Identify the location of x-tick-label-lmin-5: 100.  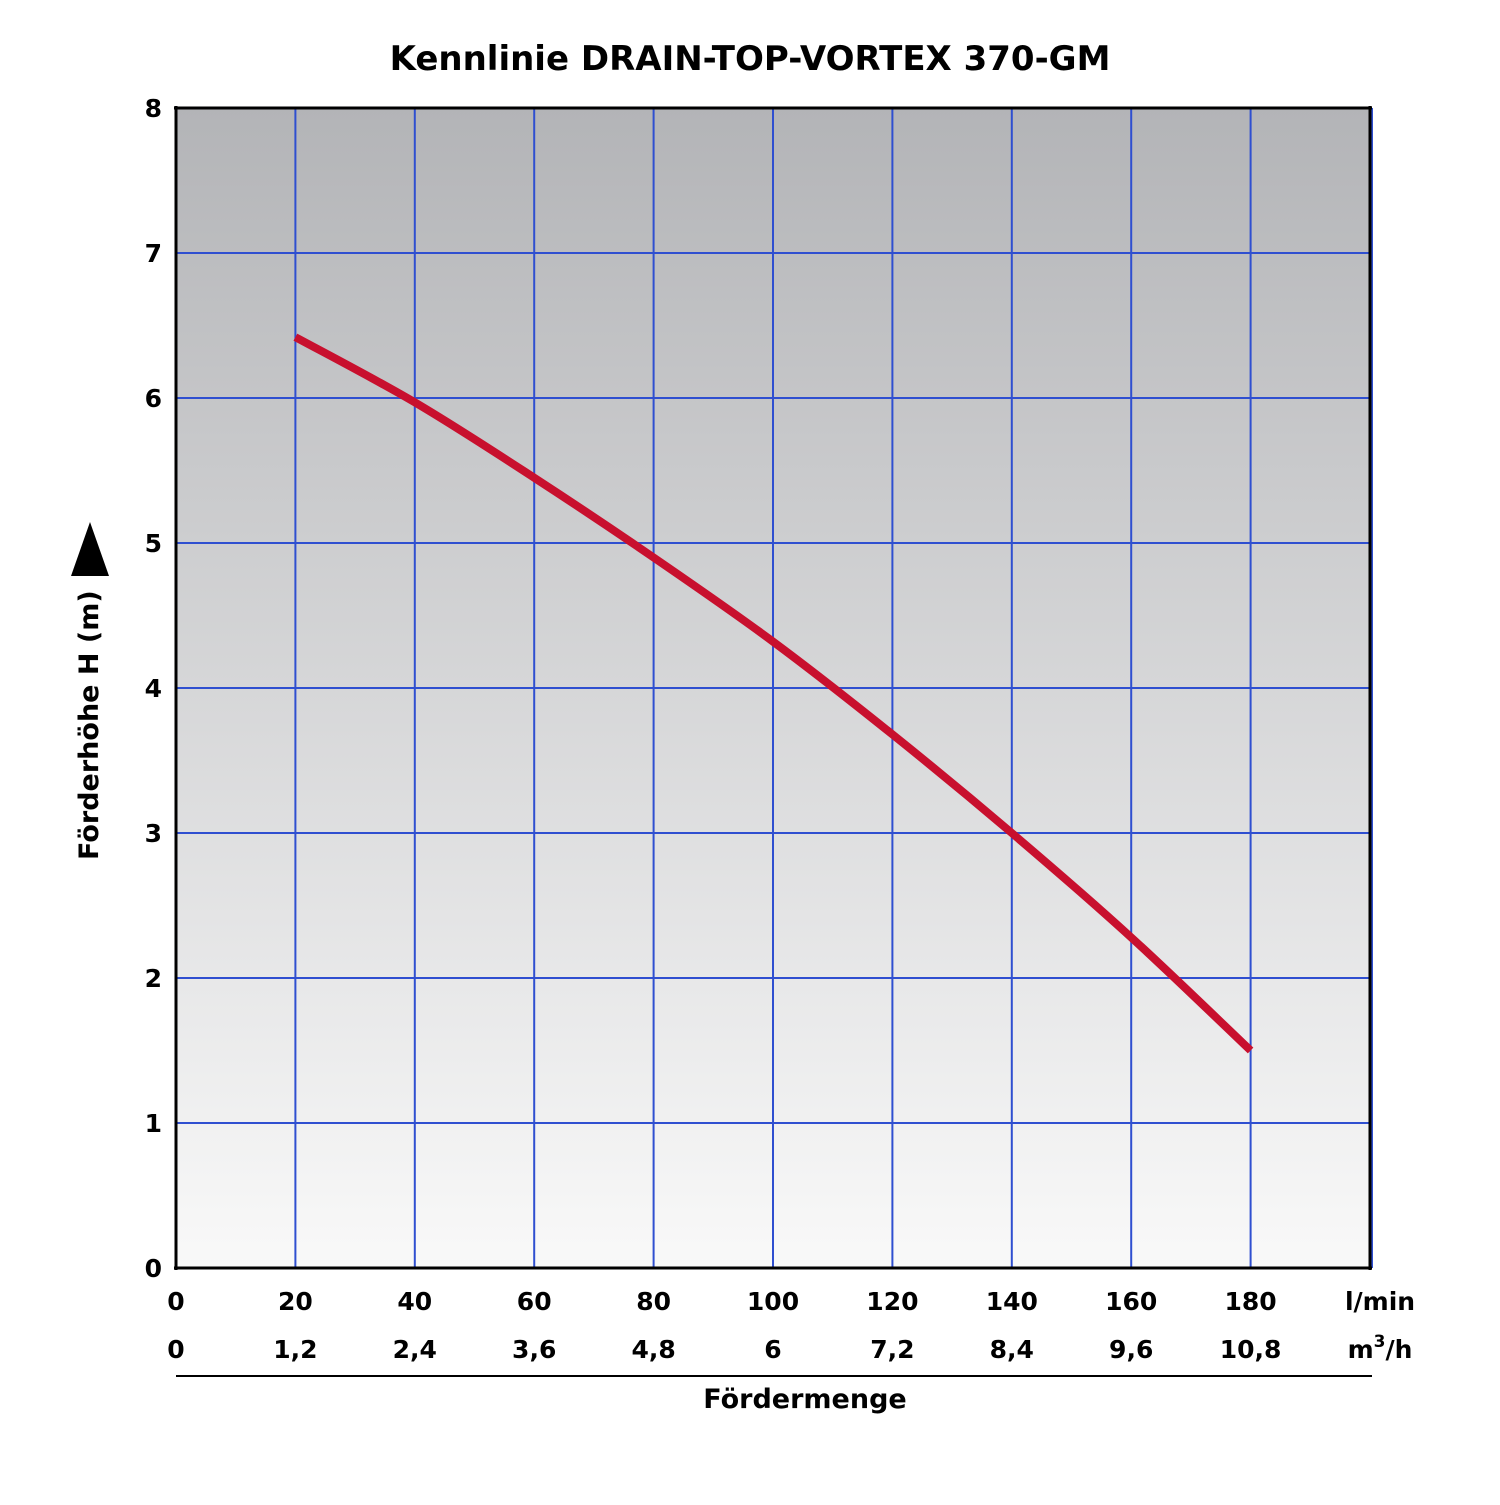
(773, 1301).